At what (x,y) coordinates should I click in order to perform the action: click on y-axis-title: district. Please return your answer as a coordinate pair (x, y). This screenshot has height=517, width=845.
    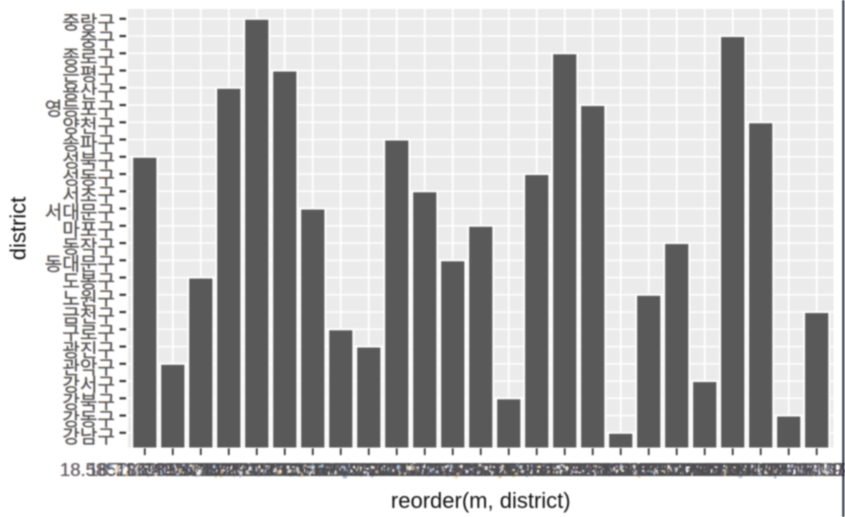
    Looking at the image, I should click on (17, 229).